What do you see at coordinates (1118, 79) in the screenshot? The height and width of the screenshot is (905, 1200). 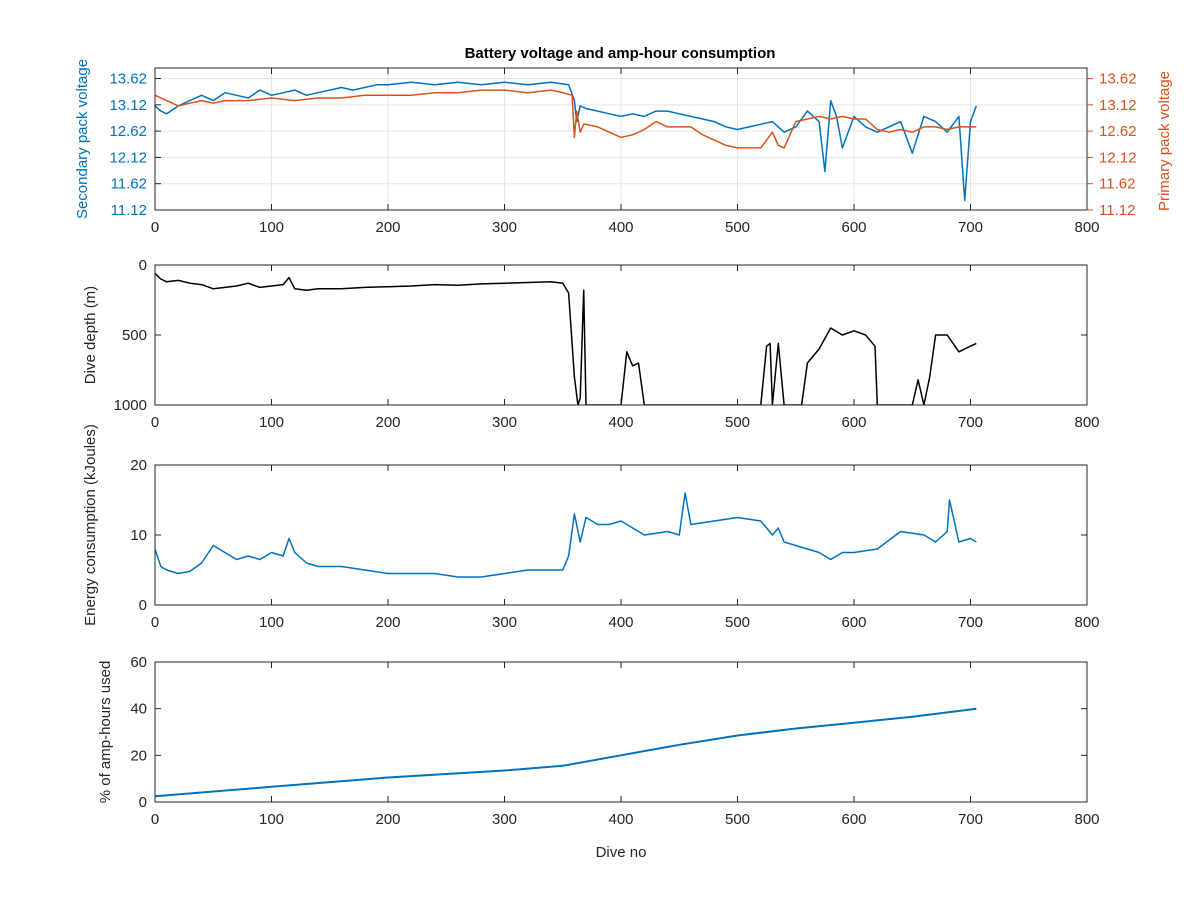 I see `y-tick-label-right: 13.62` at bounding box center [1118, 79].